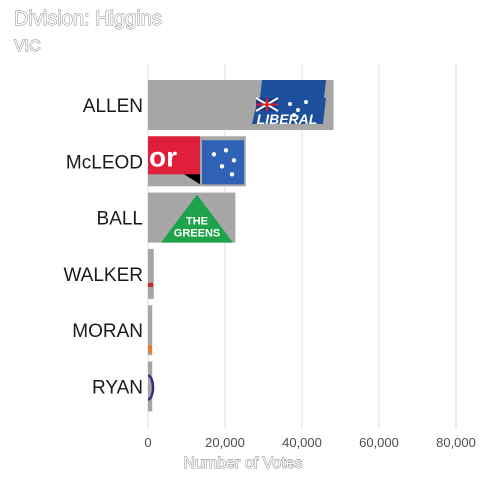  I want to click on category-label: WALKER, so click(103, 275).